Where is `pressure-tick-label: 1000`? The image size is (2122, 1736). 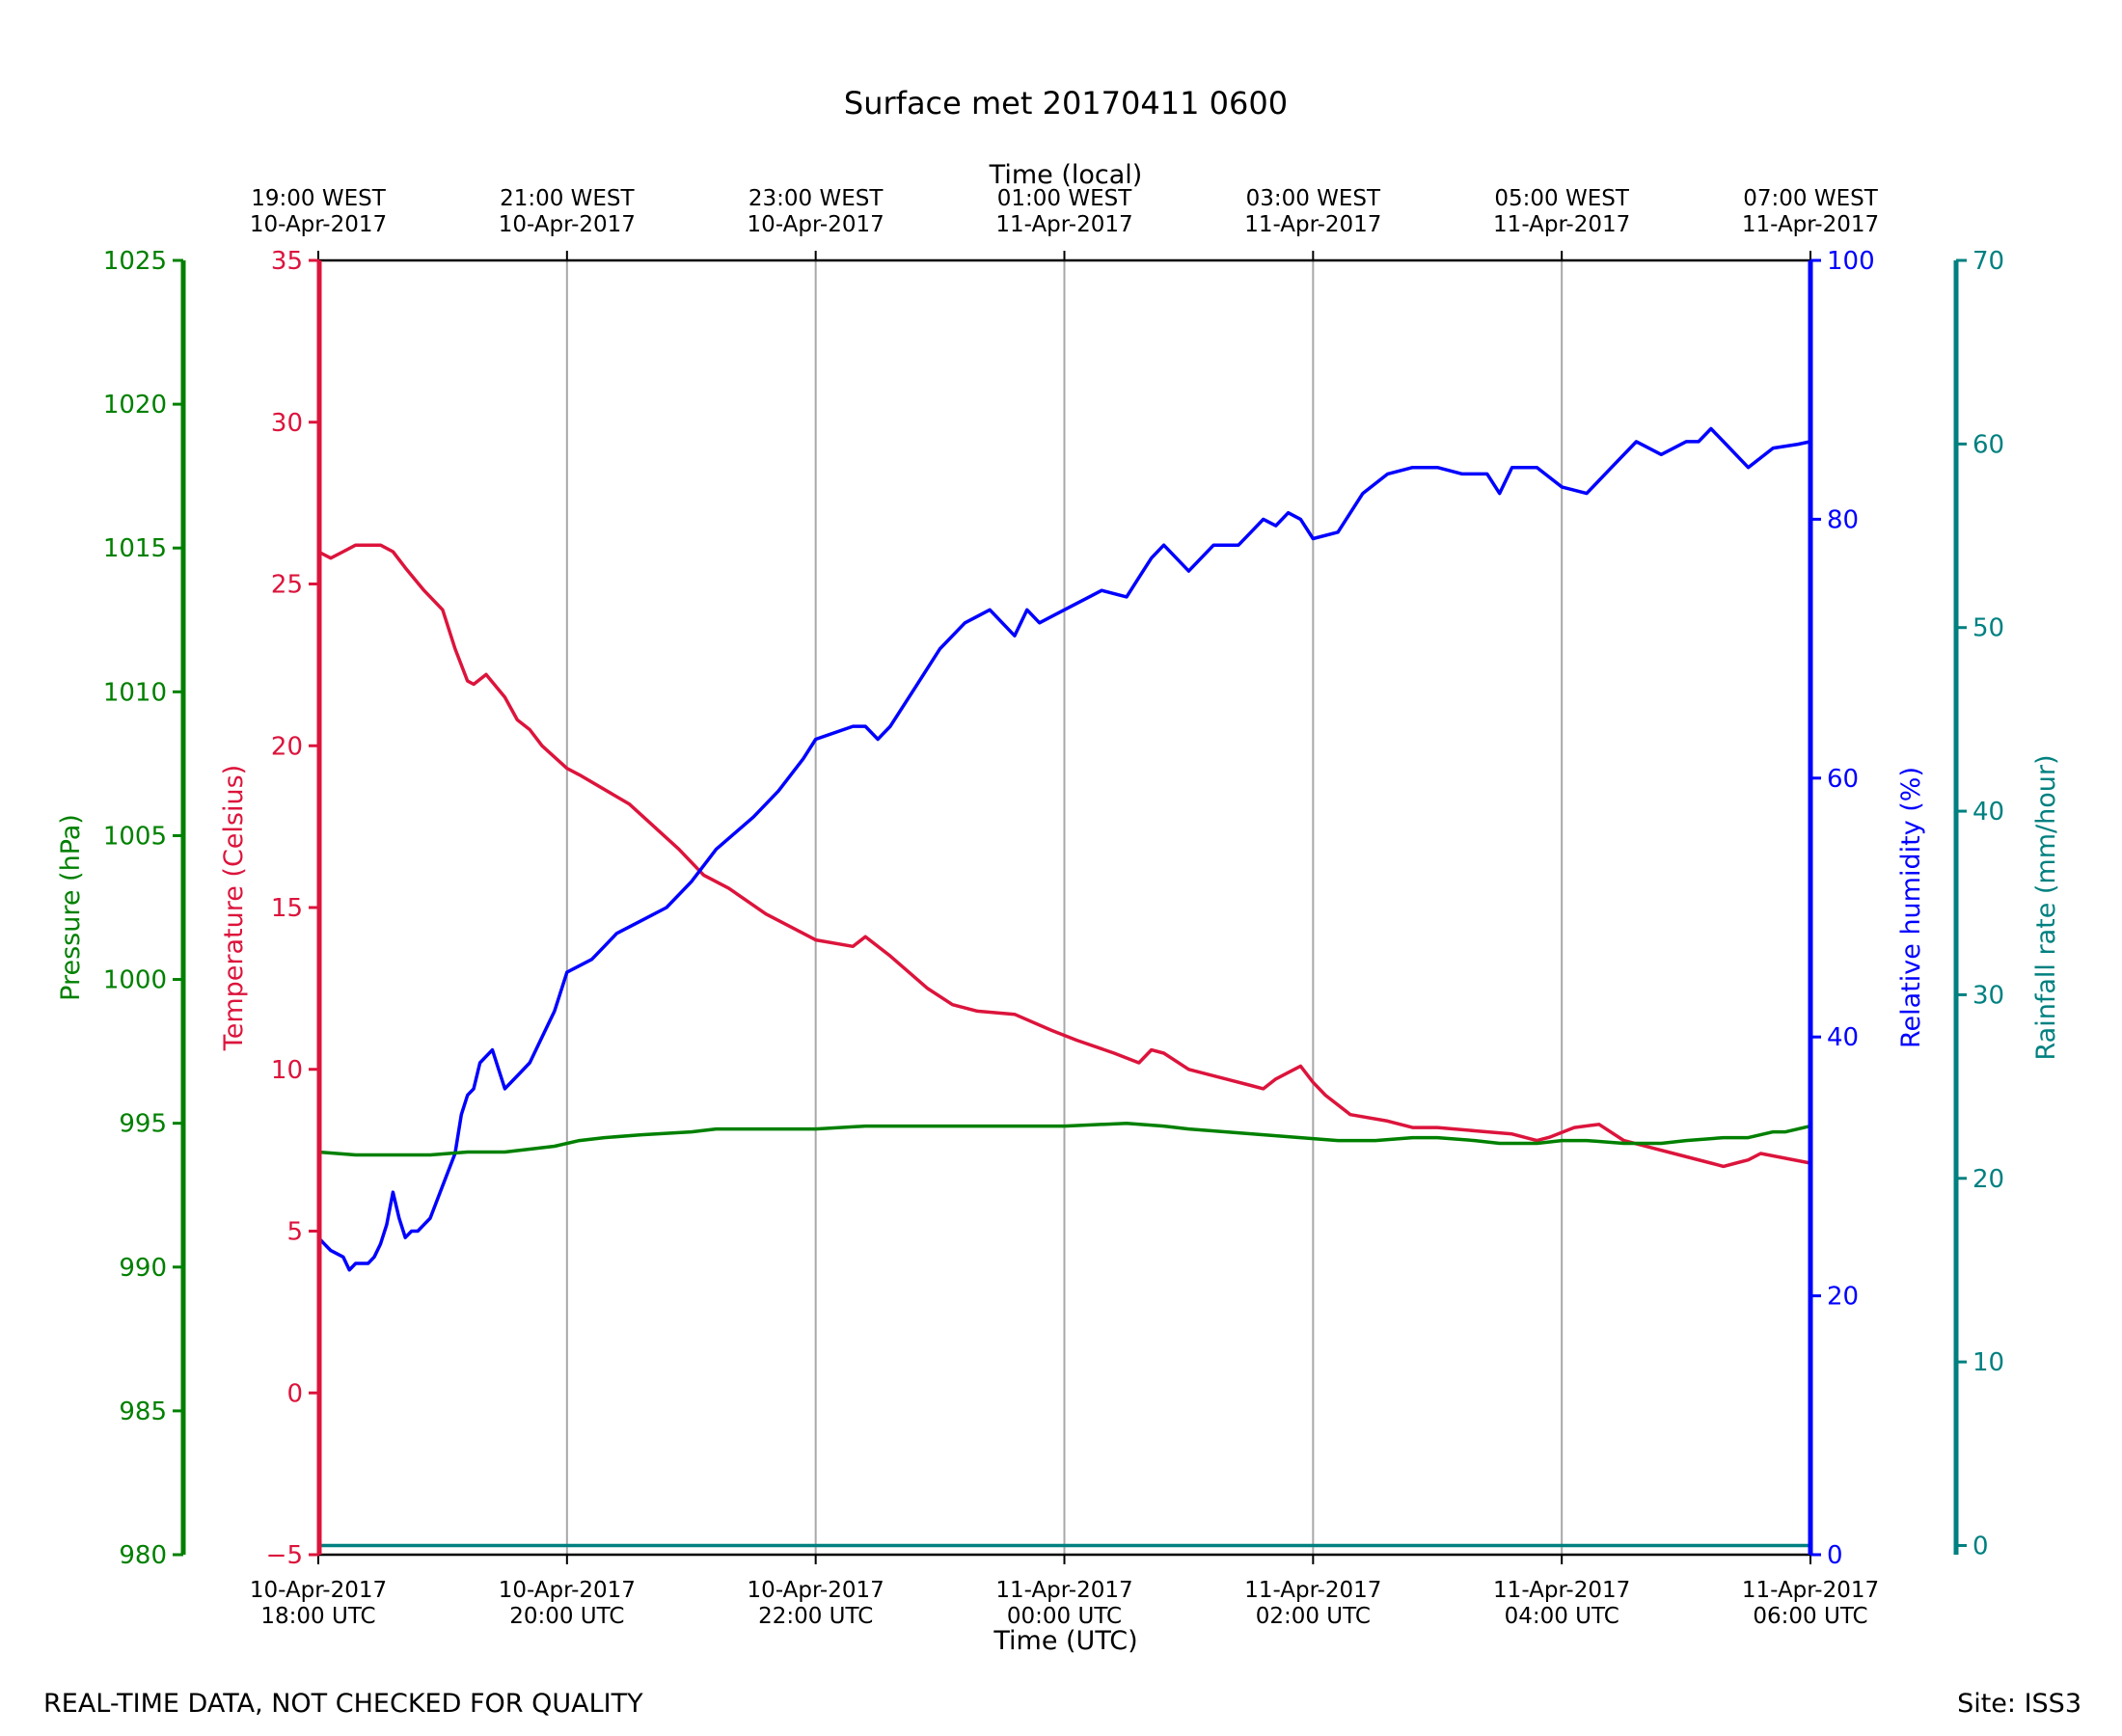 pressure-tick-label: 1000 is located at coordinates (135, 981).